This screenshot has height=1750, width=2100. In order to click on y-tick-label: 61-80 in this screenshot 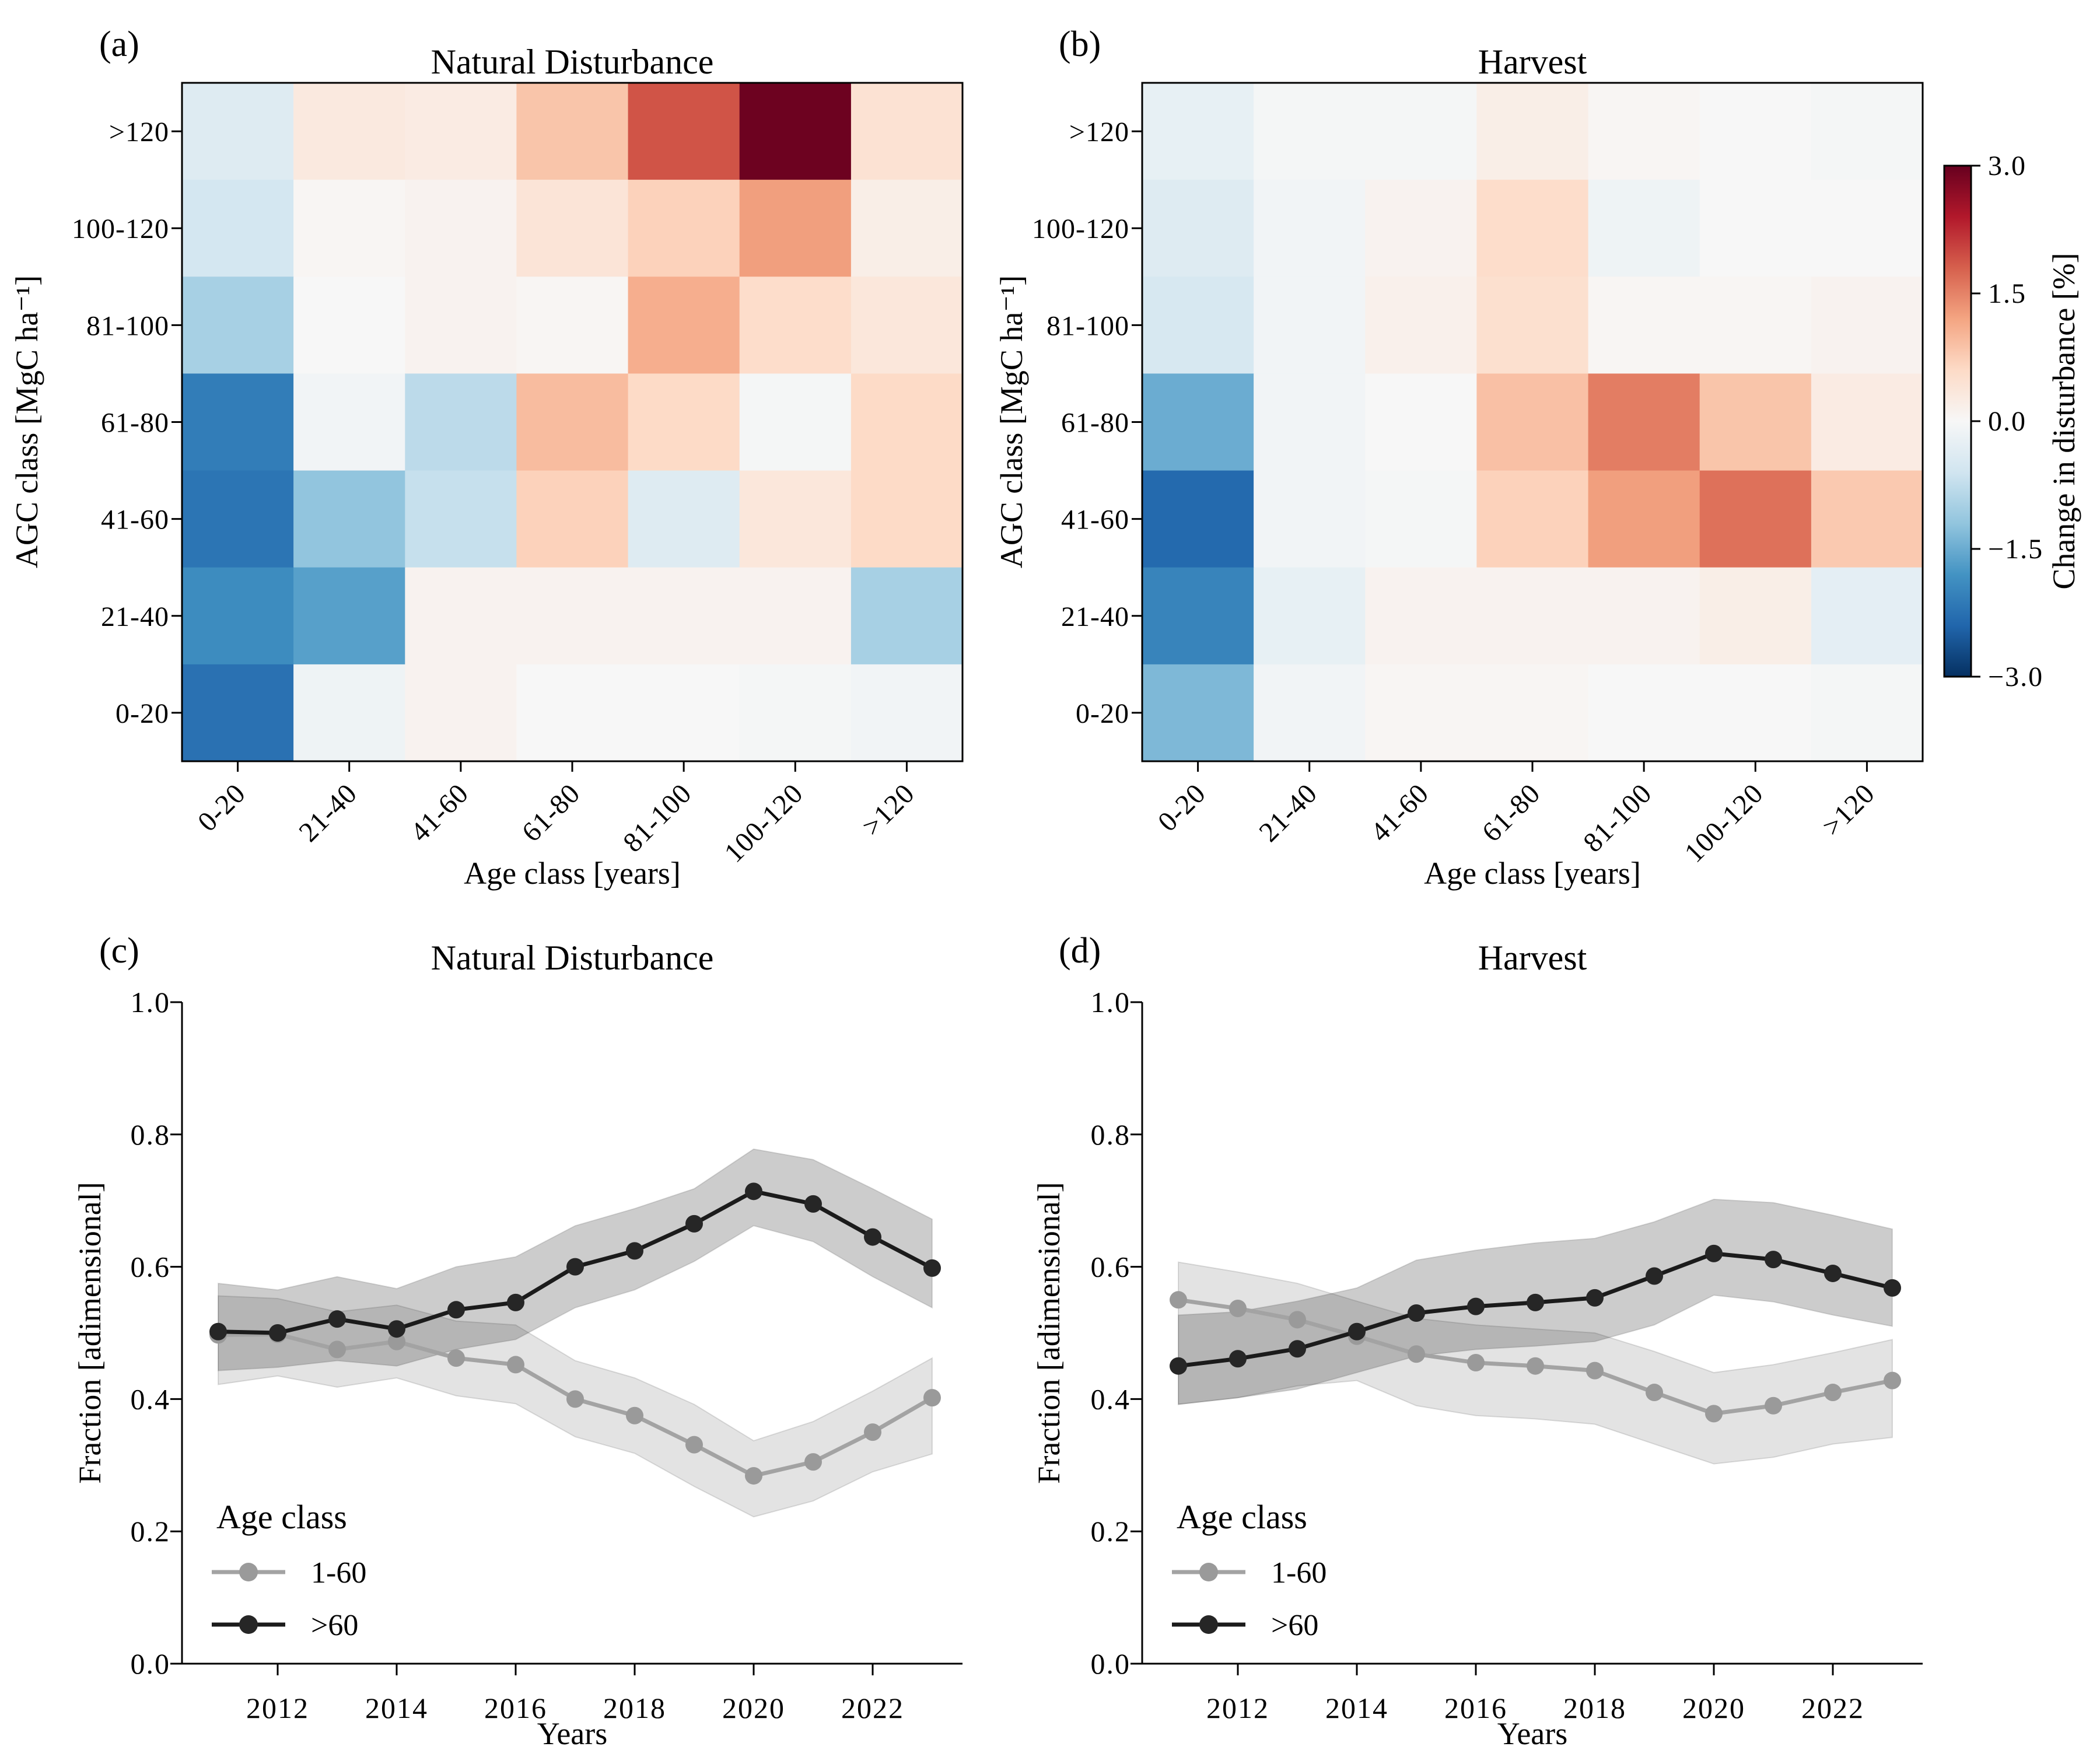, I will do `click(135, 423)`.